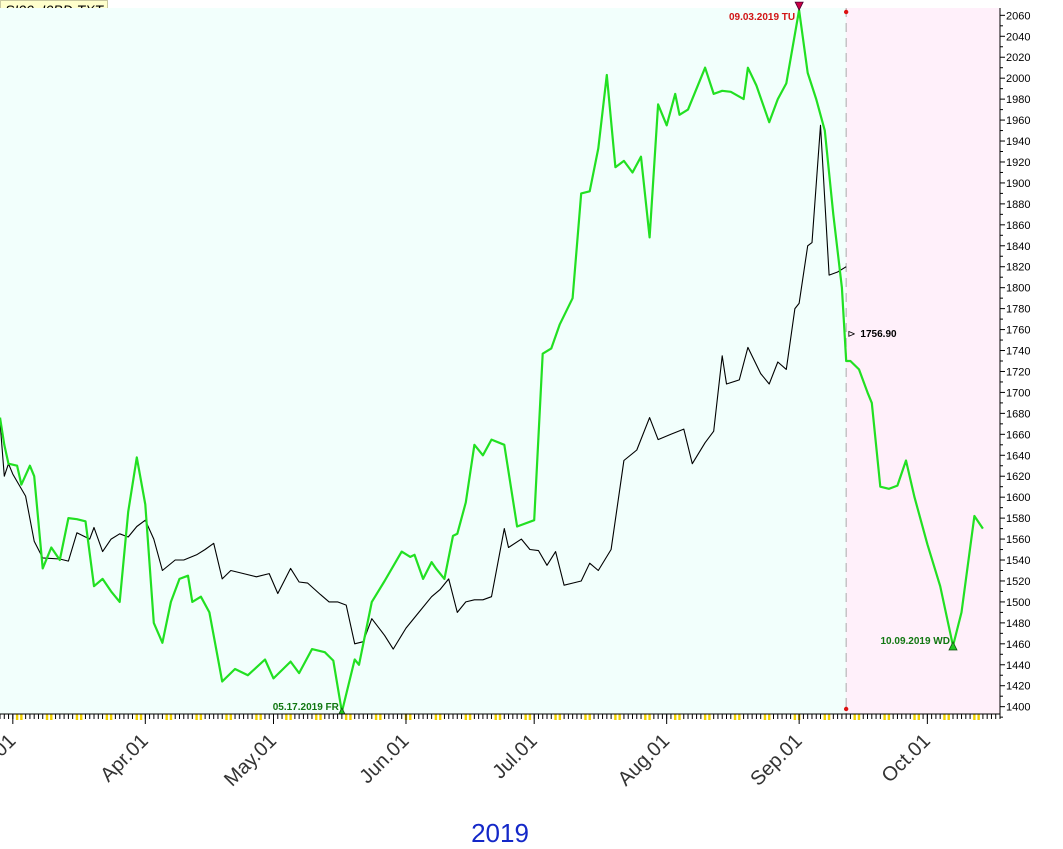 The width and height of the screenshot is (1063, 849). I want to click on y-tick-label: 1660, so click(1018, 435).